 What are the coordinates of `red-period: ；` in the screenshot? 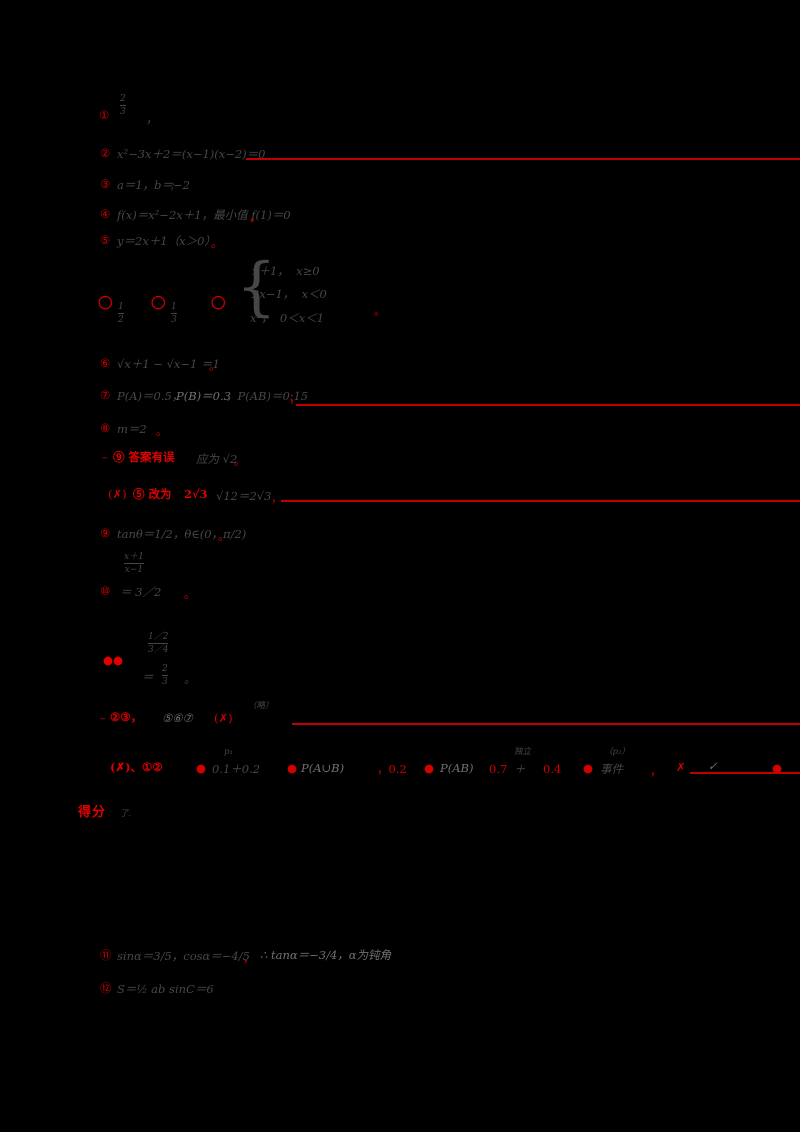 It's located at (295, 398).